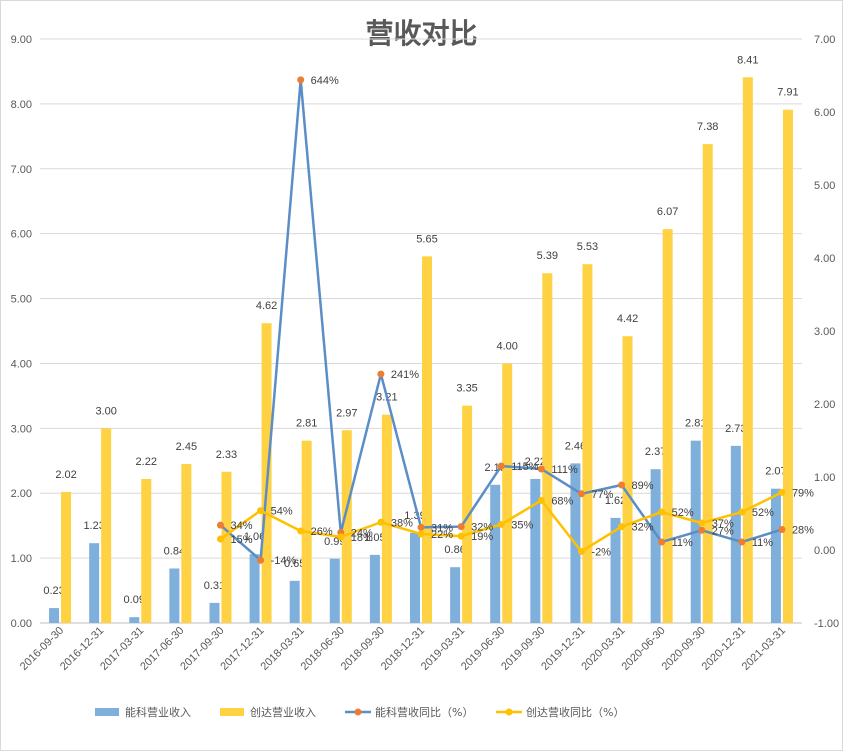 Image resolution: width=843 pixels, height=751 pixels. I want to click on line-data-label: 241%, so click(405, 375).